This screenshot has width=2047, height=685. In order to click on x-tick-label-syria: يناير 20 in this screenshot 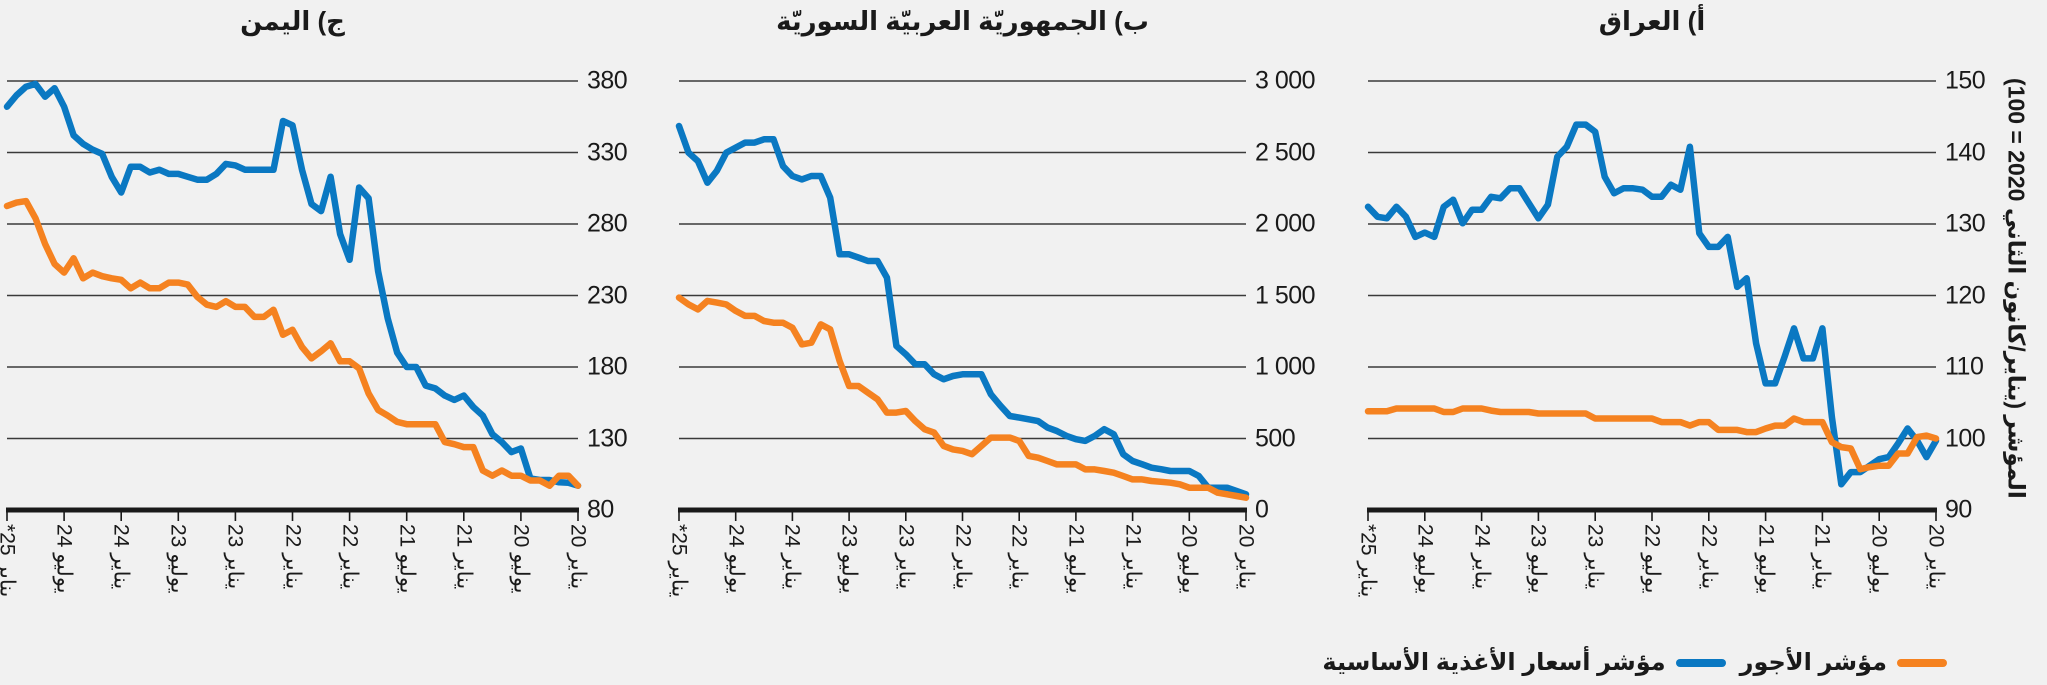, I will do `click(1246, 557)`.